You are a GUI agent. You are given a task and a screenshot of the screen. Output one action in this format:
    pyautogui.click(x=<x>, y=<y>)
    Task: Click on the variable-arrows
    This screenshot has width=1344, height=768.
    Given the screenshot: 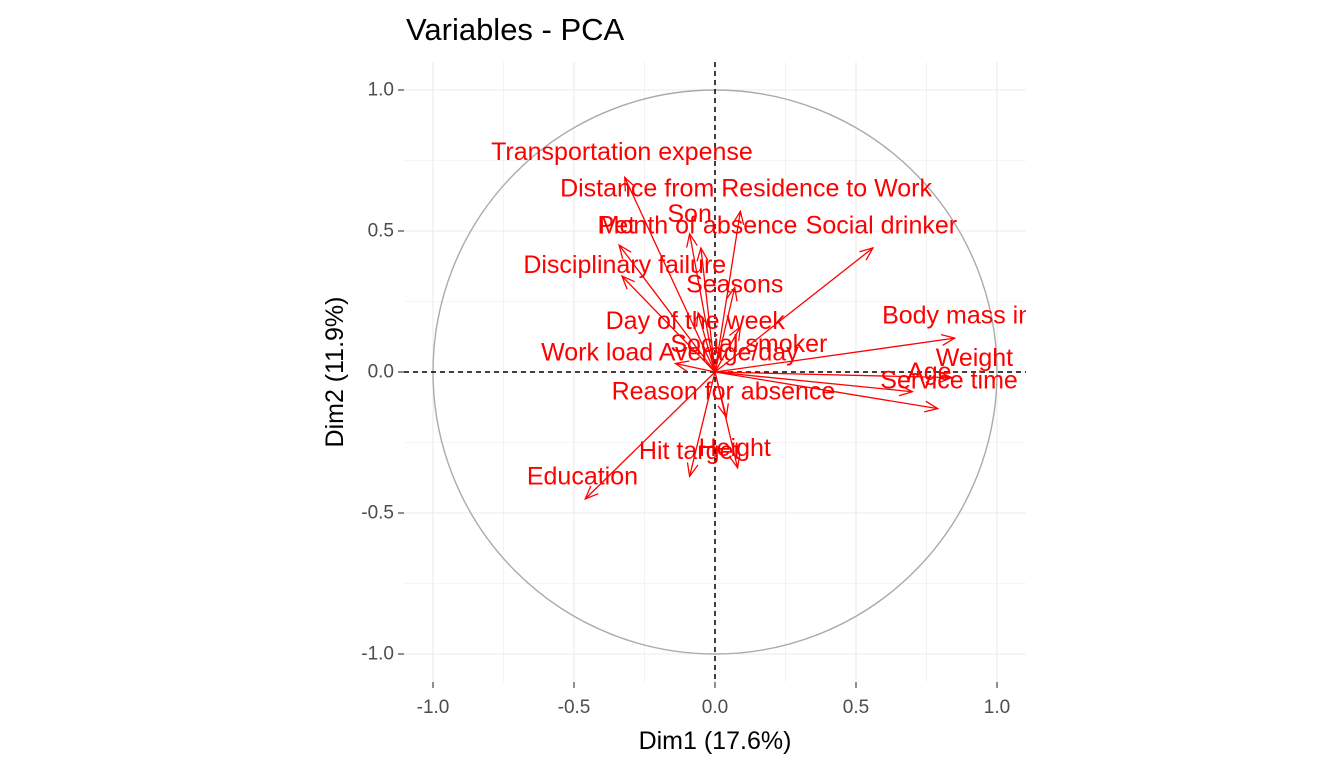 What is the action you would take?
    pyautogui.click(x=770, y=338)
    